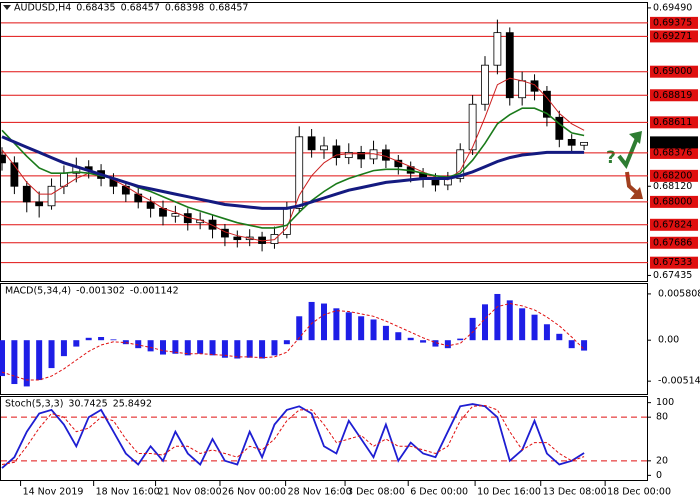  What do you see at coordinates (132, 404) in the screenshot?
I see `readout-value: 25.8492` at bounding box center [132, 404].